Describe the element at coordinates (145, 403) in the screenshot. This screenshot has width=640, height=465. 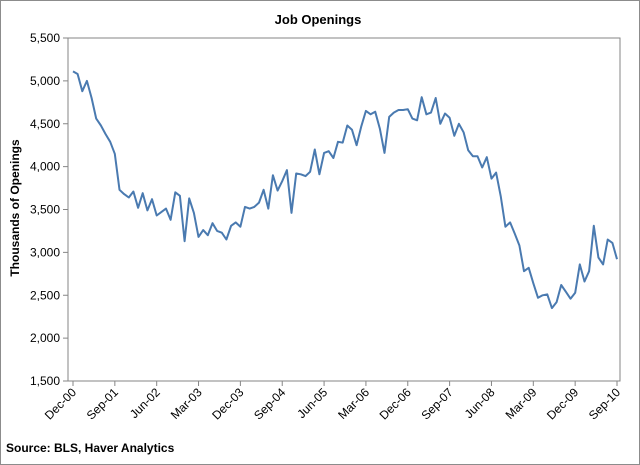
I see `x-tick-label: Jun-02` at that location.